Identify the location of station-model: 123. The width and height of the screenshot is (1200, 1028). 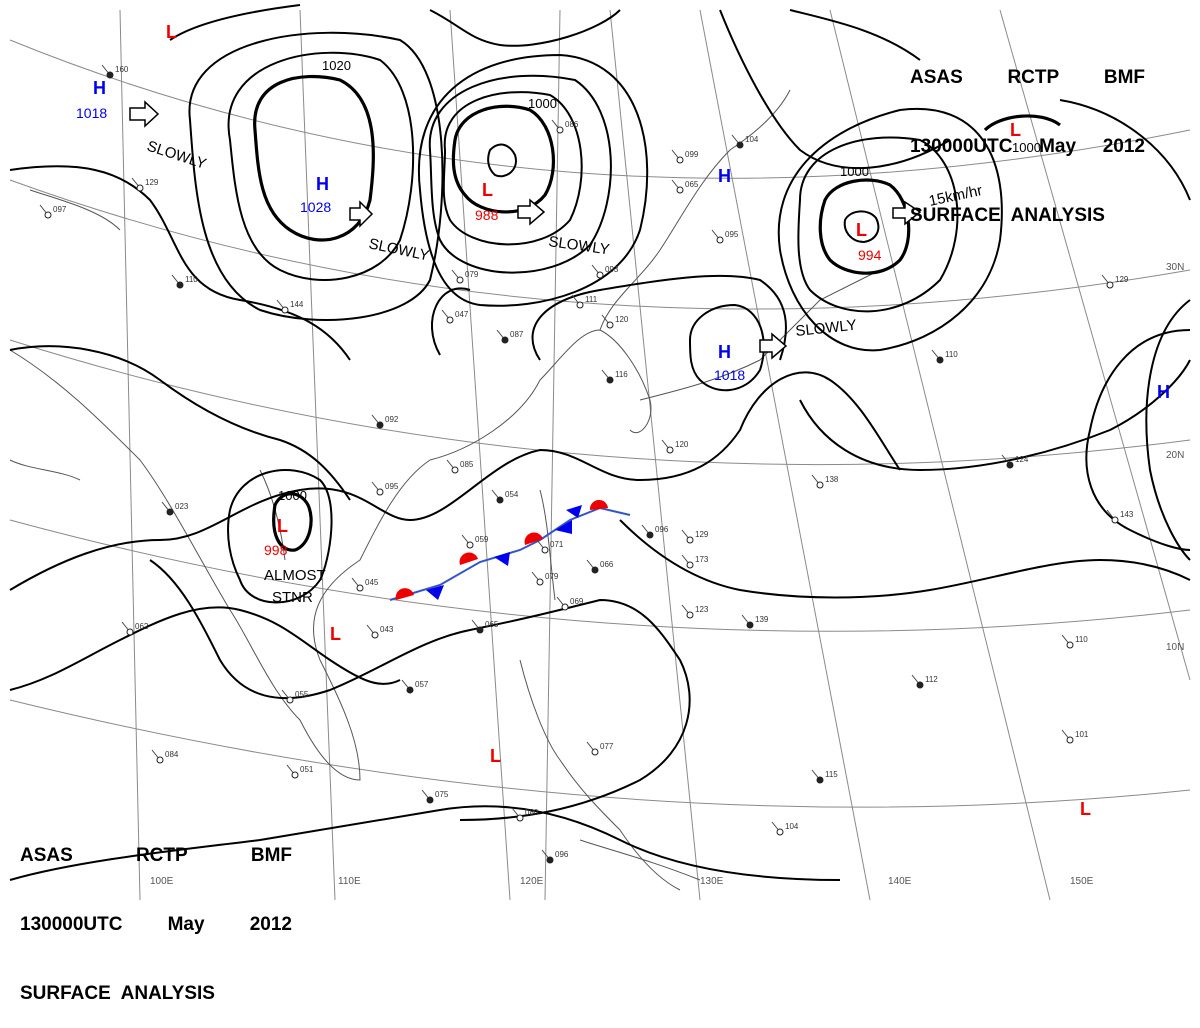
(695, 611).